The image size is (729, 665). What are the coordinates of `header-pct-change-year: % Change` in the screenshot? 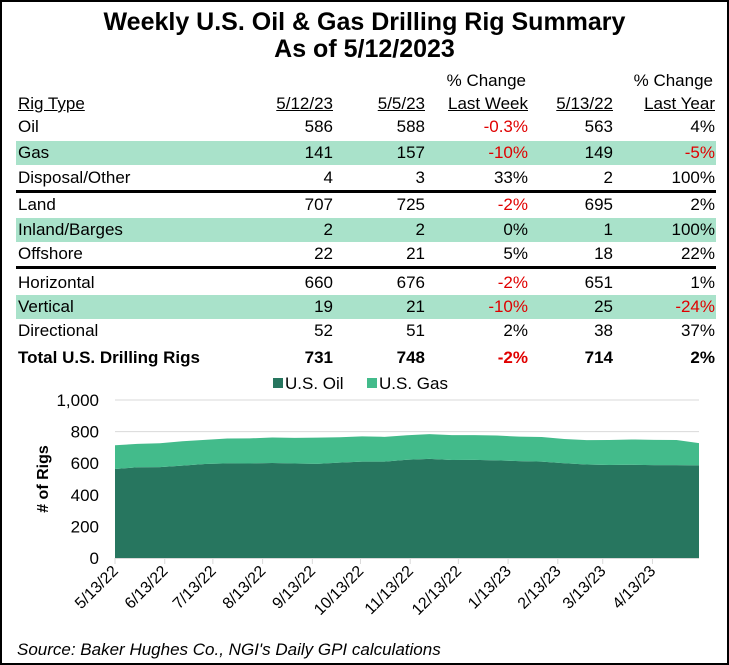 It's located at (673, 80).